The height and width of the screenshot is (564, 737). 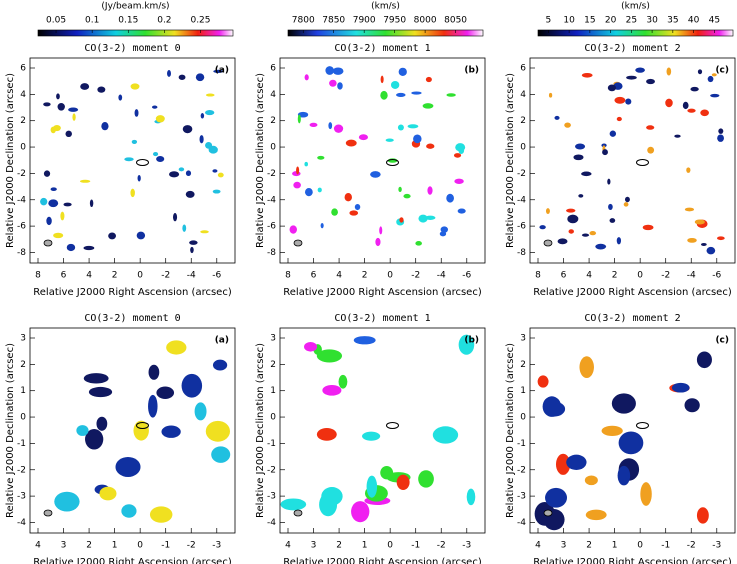 What do you see at coordinates (392, 425) in the screenshot?
I see `nucleus-contour` at bounding box center [392, 425].